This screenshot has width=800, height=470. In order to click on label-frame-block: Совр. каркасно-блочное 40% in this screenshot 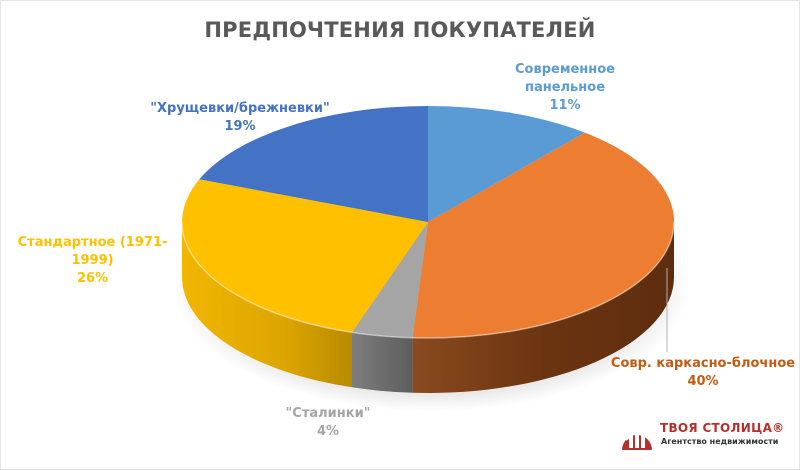, I will do `click(703, 373)`.